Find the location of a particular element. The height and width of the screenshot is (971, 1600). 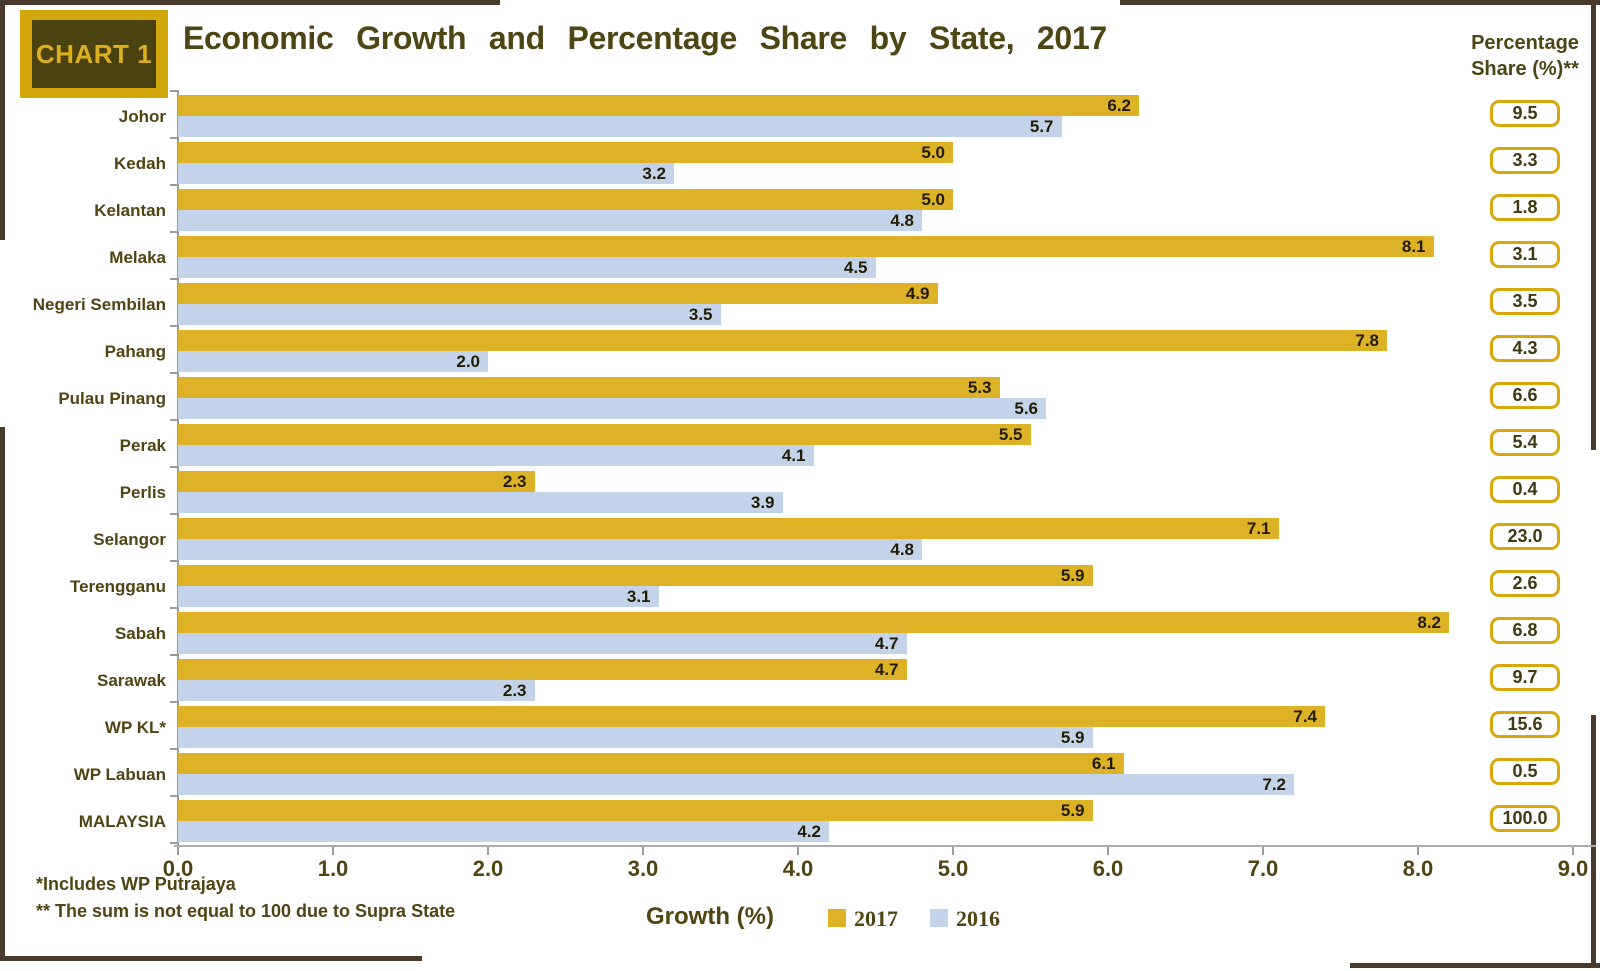

bar-2017: 7.8 is located at coordinates (782, 340).